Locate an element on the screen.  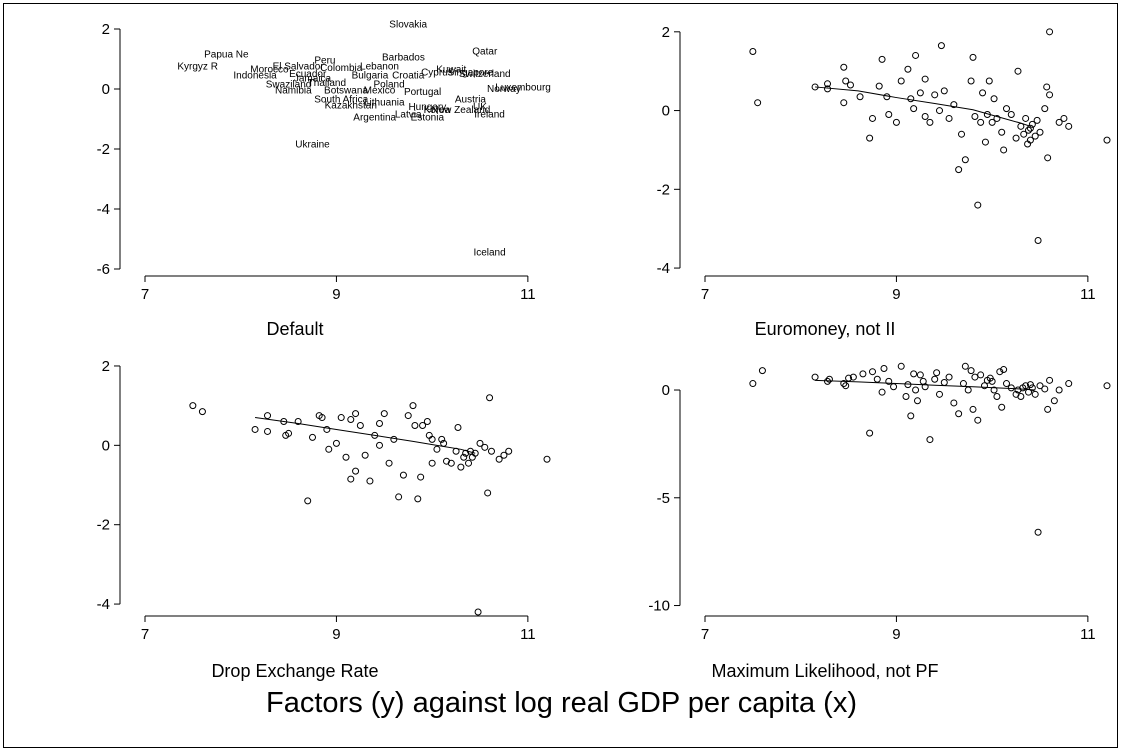
data-label: Jamaica is located at coordinates (313, 79).